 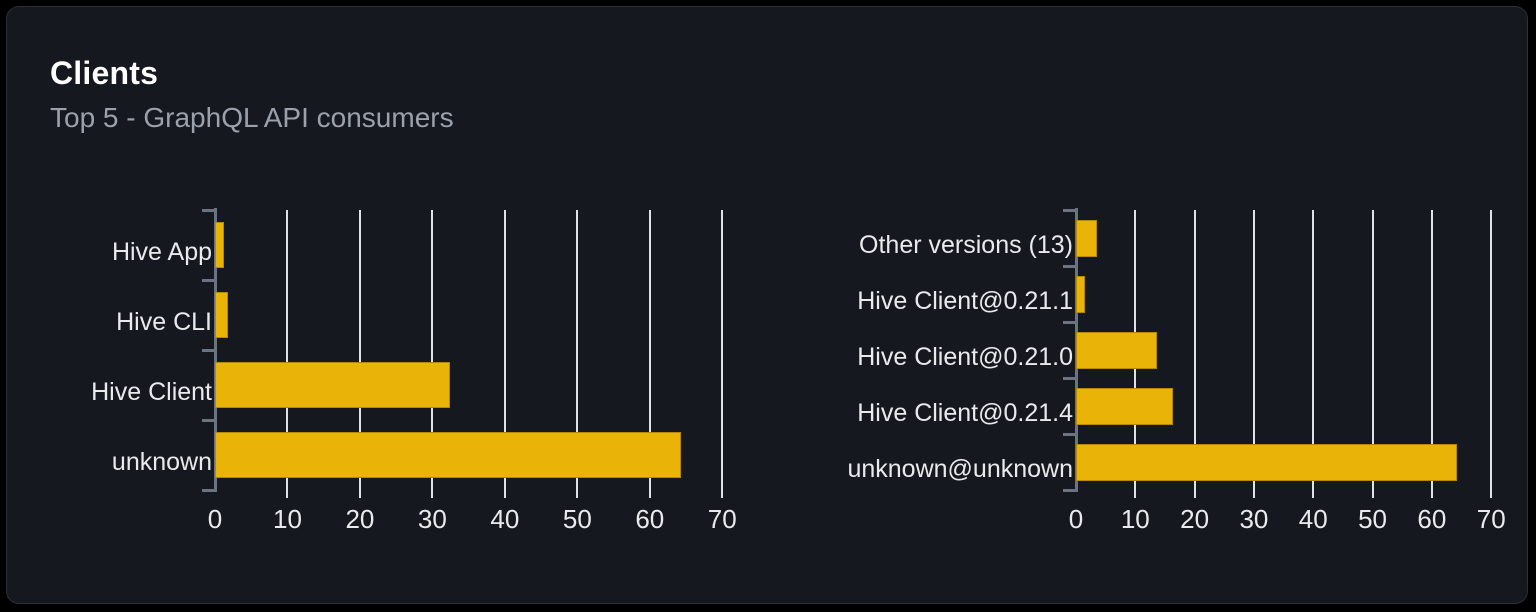 What do you see at coordinates (161, 461) in the screenshot?
I see `category-label-unknown: unknown` at bounding box center [161, 461].